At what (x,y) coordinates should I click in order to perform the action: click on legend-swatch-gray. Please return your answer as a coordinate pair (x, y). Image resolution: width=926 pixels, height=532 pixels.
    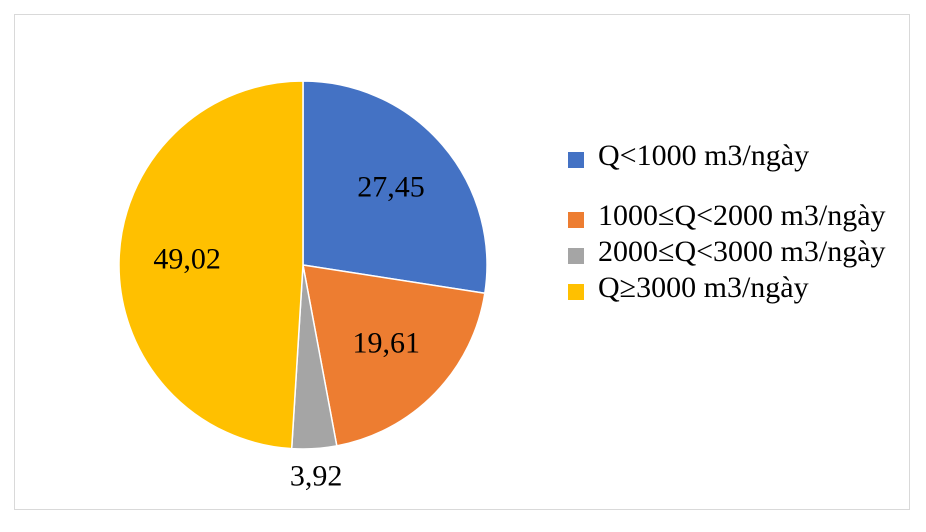
    Looking at the image, I should click on (576, 256).